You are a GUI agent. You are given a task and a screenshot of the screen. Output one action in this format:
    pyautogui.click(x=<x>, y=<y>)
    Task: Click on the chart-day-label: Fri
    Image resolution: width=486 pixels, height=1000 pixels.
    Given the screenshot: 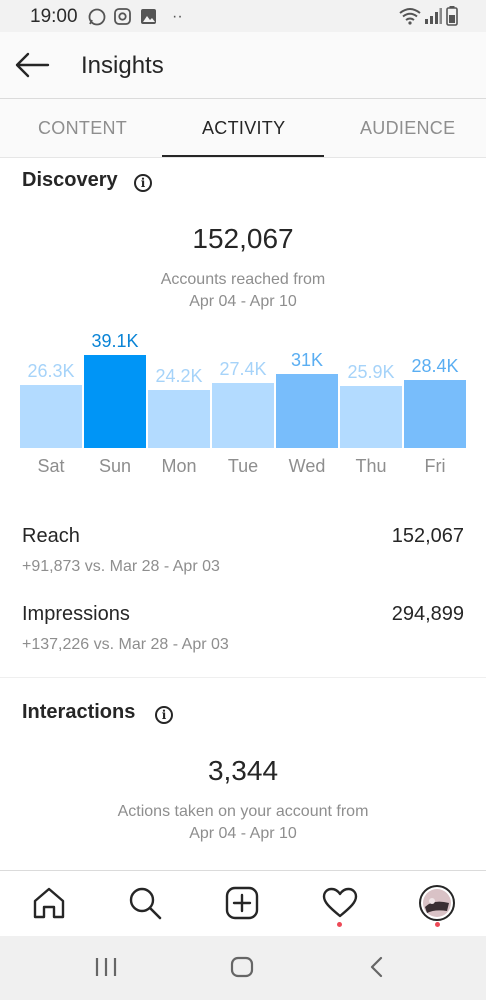 What is the action you would take?
    pyautogui.click(x=435, y=466)
    